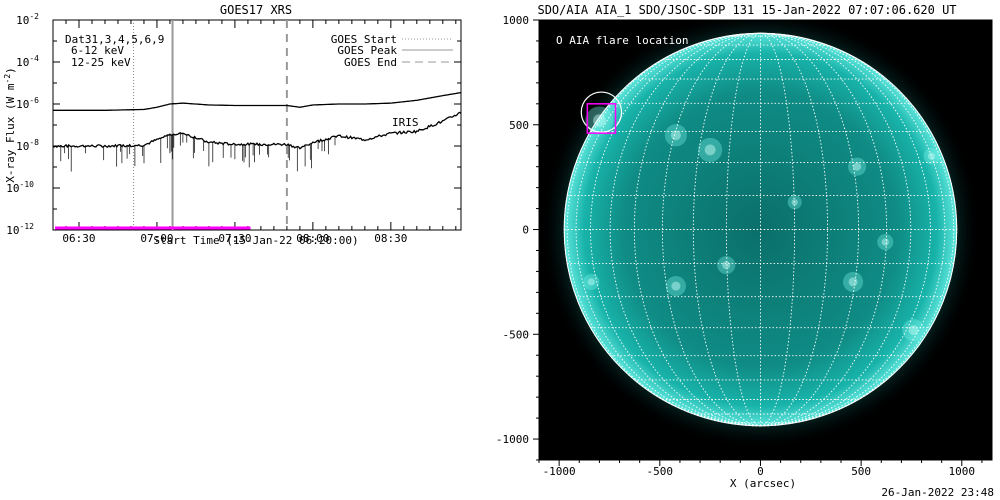 Image resolution: width=1000 pixels, height=500 pixels. What do you see at coordinates (516, 334) in the screenshot?
I see `aia-ytick-label: -500` at bounding box center [516, 334].